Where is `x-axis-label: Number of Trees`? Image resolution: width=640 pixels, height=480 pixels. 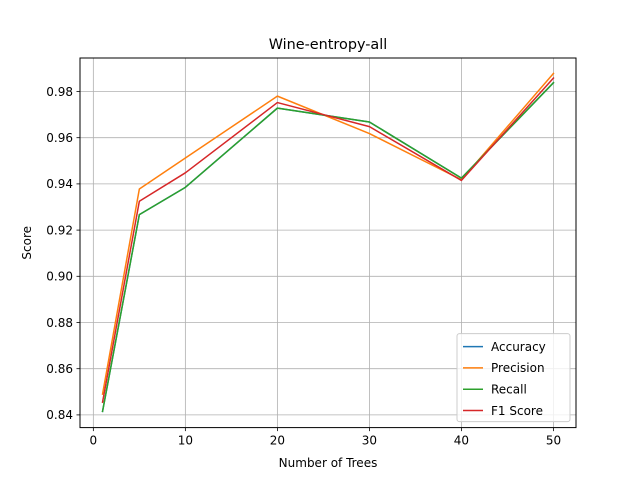 x-axis-label: Number of Trees is located at coordinates (328, 463).